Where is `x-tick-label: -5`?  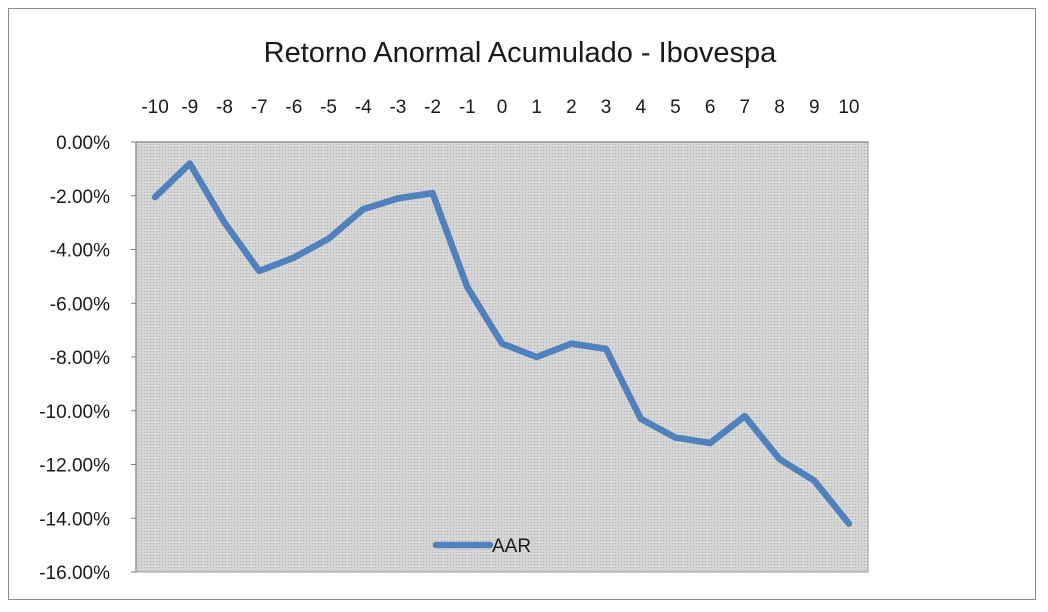 x-tick-label: -5 is located at coordinates (328, 107).